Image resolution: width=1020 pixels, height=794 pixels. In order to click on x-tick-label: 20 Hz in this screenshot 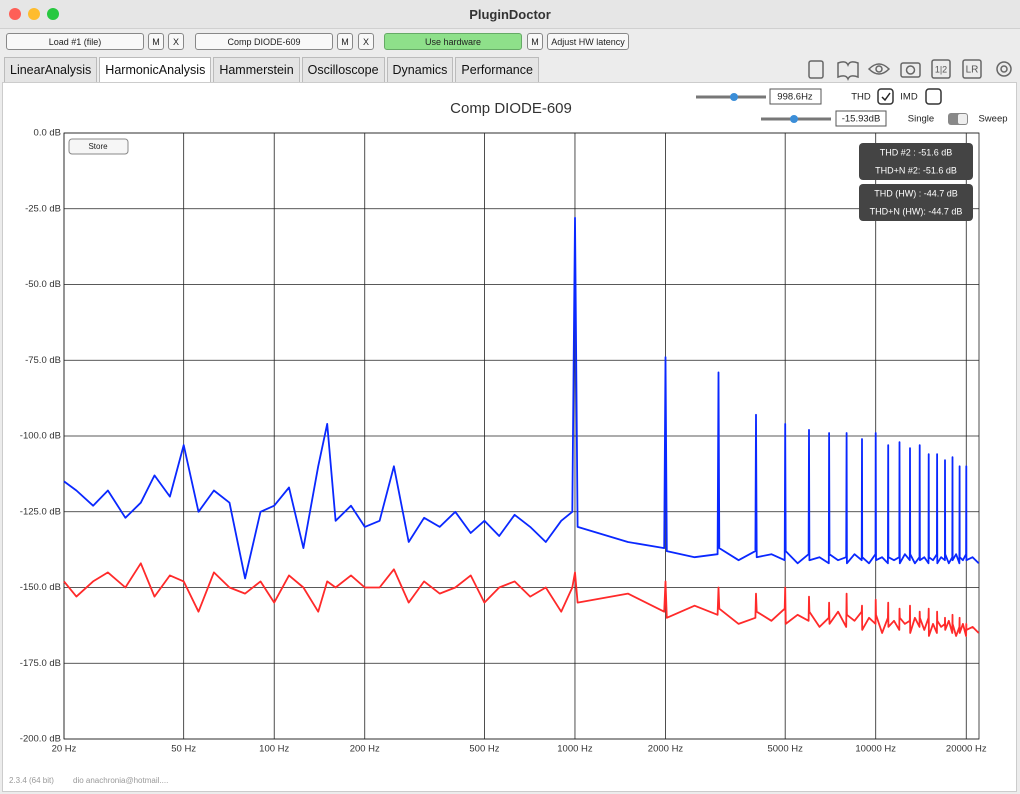, I will do `click(64, 749)`.